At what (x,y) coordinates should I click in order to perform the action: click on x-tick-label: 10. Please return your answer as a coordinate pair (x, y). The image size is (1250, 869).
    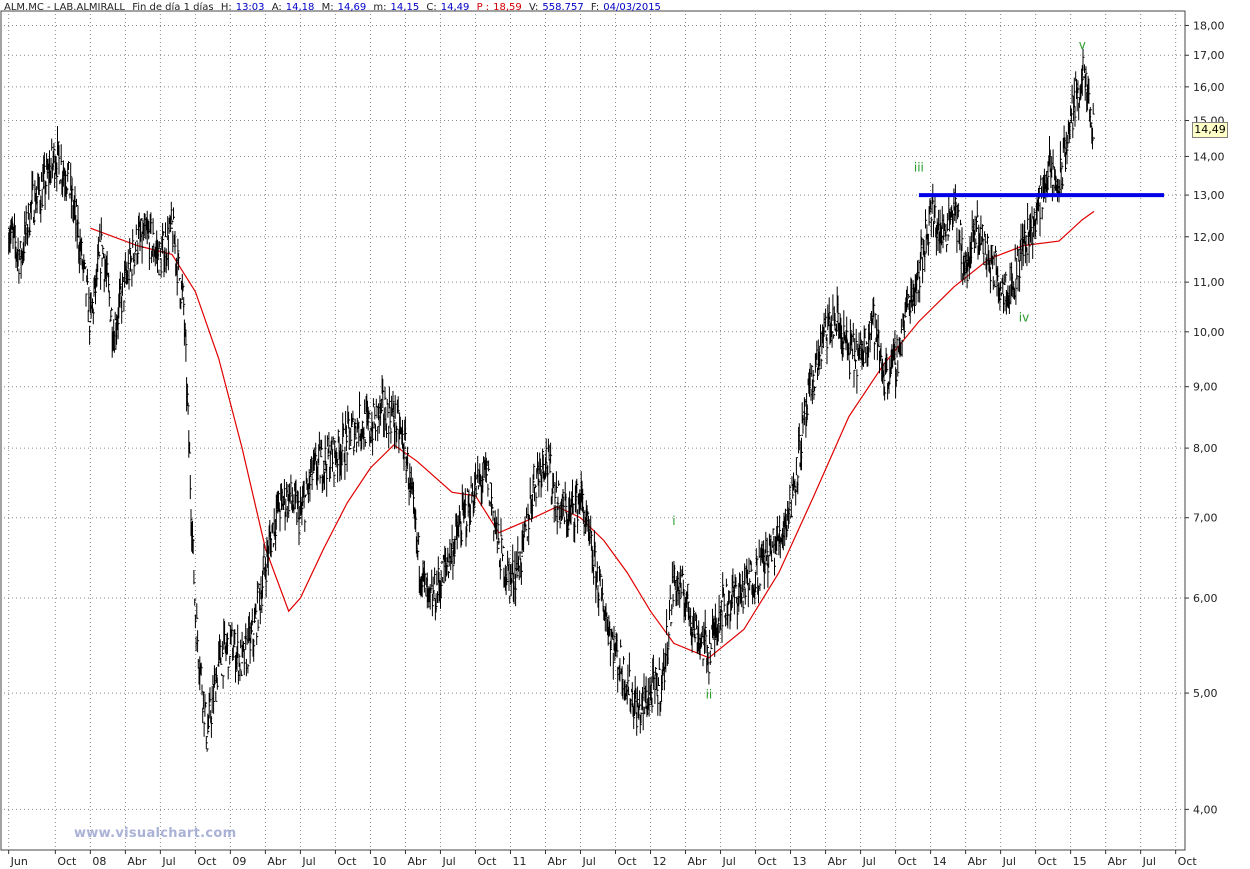
    Looking at the image, I should click on (379, 861).